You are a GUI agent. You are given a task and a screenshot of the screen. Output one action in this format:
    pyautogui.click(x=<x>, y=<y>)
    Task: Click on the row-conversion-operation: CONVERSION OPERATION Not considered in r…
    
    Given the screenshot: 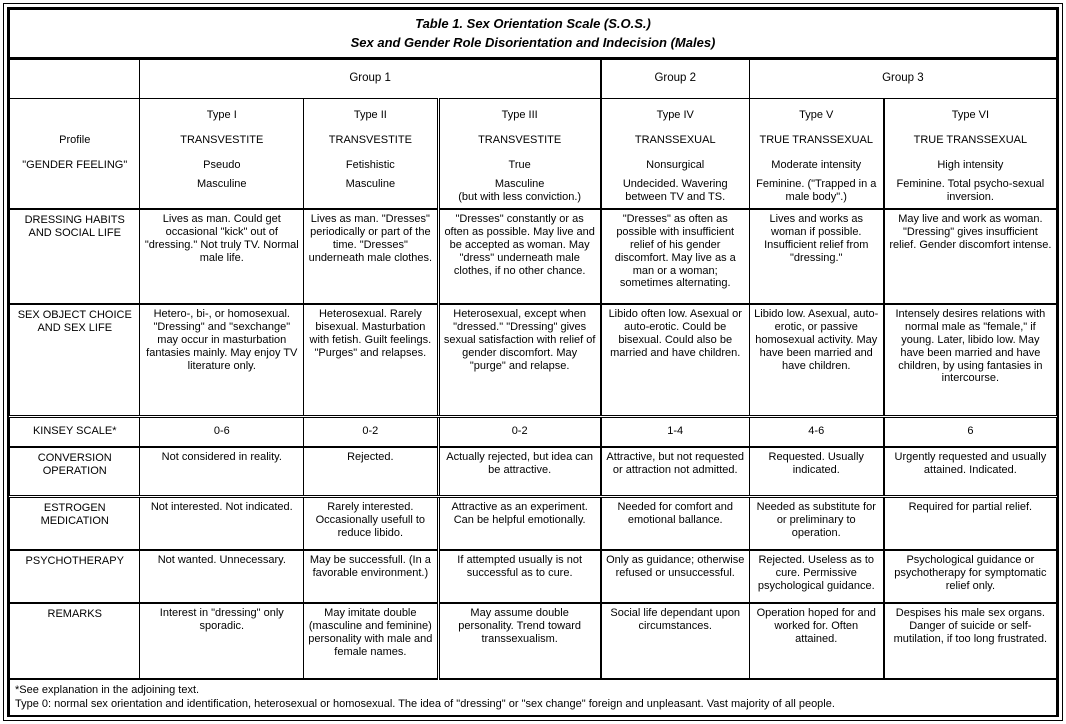 What is the action you would take?
    pyautogui.click(x=533, y=472)
    